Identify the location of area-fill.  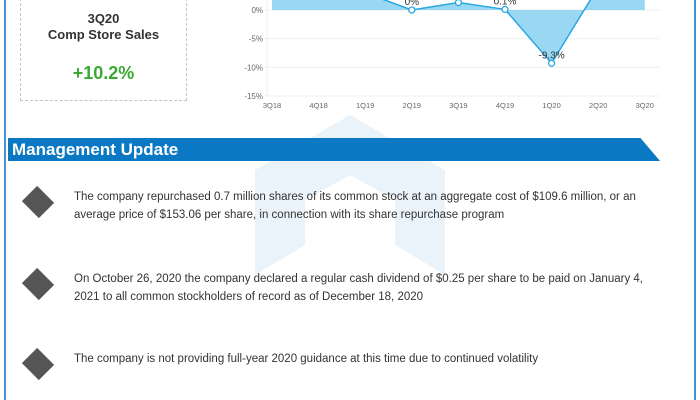
(458, 32).